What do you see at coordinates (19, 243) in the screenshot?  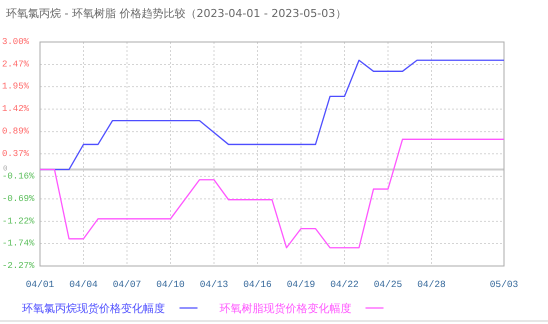 I see `y-tick-label: -1.74%` at bounding box center [19, 243].